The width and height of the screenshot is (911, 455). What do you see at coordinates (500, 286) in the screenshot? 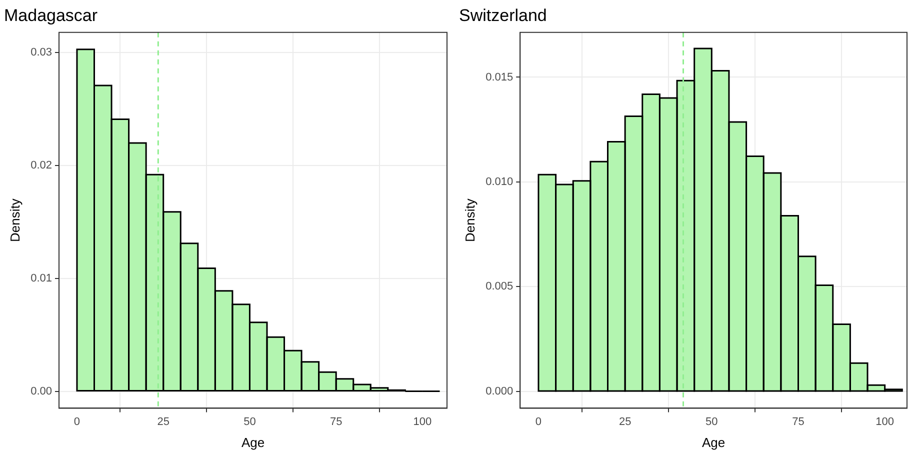
I see `y-tick-label: 0.005` at bounding box center [500, 286].